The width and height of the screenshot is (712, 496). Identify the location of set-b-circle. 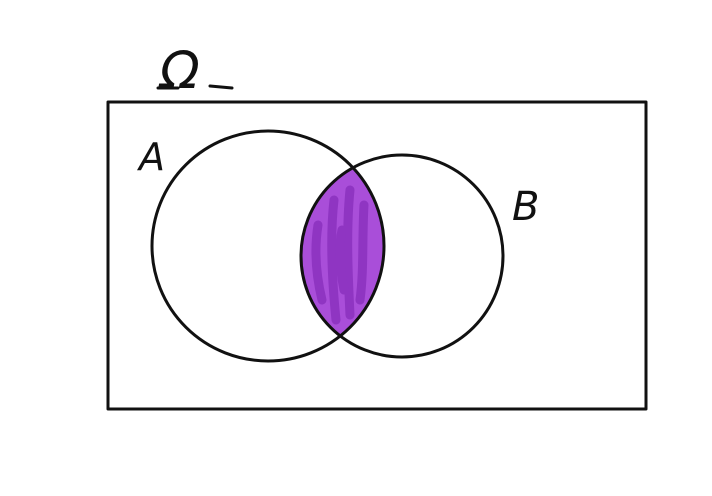
(402, 256).